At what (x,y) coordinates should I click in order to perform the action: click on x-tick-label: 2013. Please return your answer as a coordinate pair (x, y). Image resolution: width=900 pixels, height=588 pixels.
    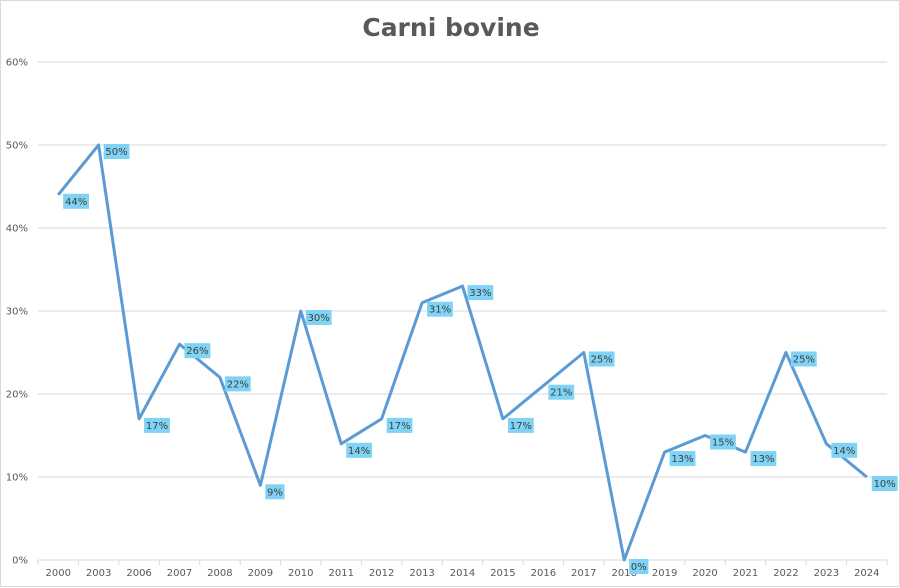
    Looking at the image, I should click on (421, 573).